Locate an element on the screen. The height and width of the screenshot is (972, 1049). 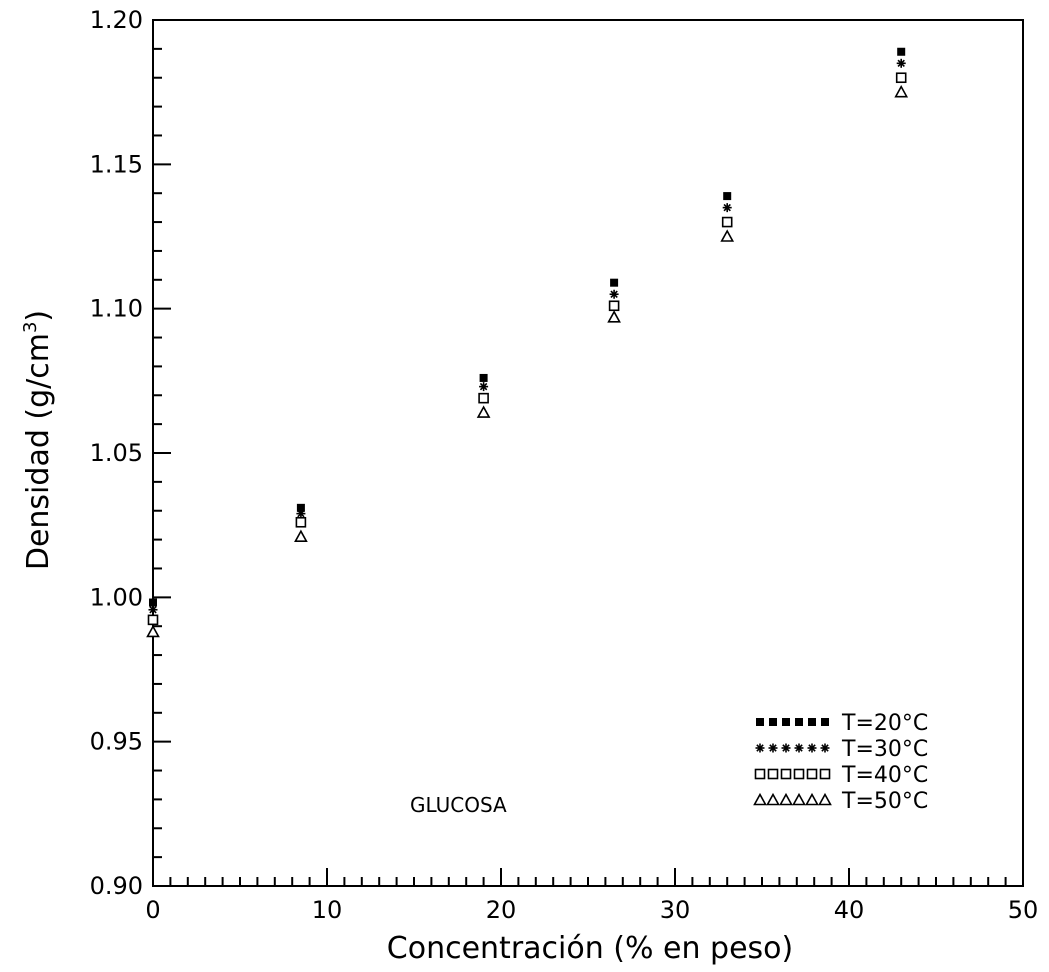
legend-label: T=40°C is located at coordinates (884, 775).